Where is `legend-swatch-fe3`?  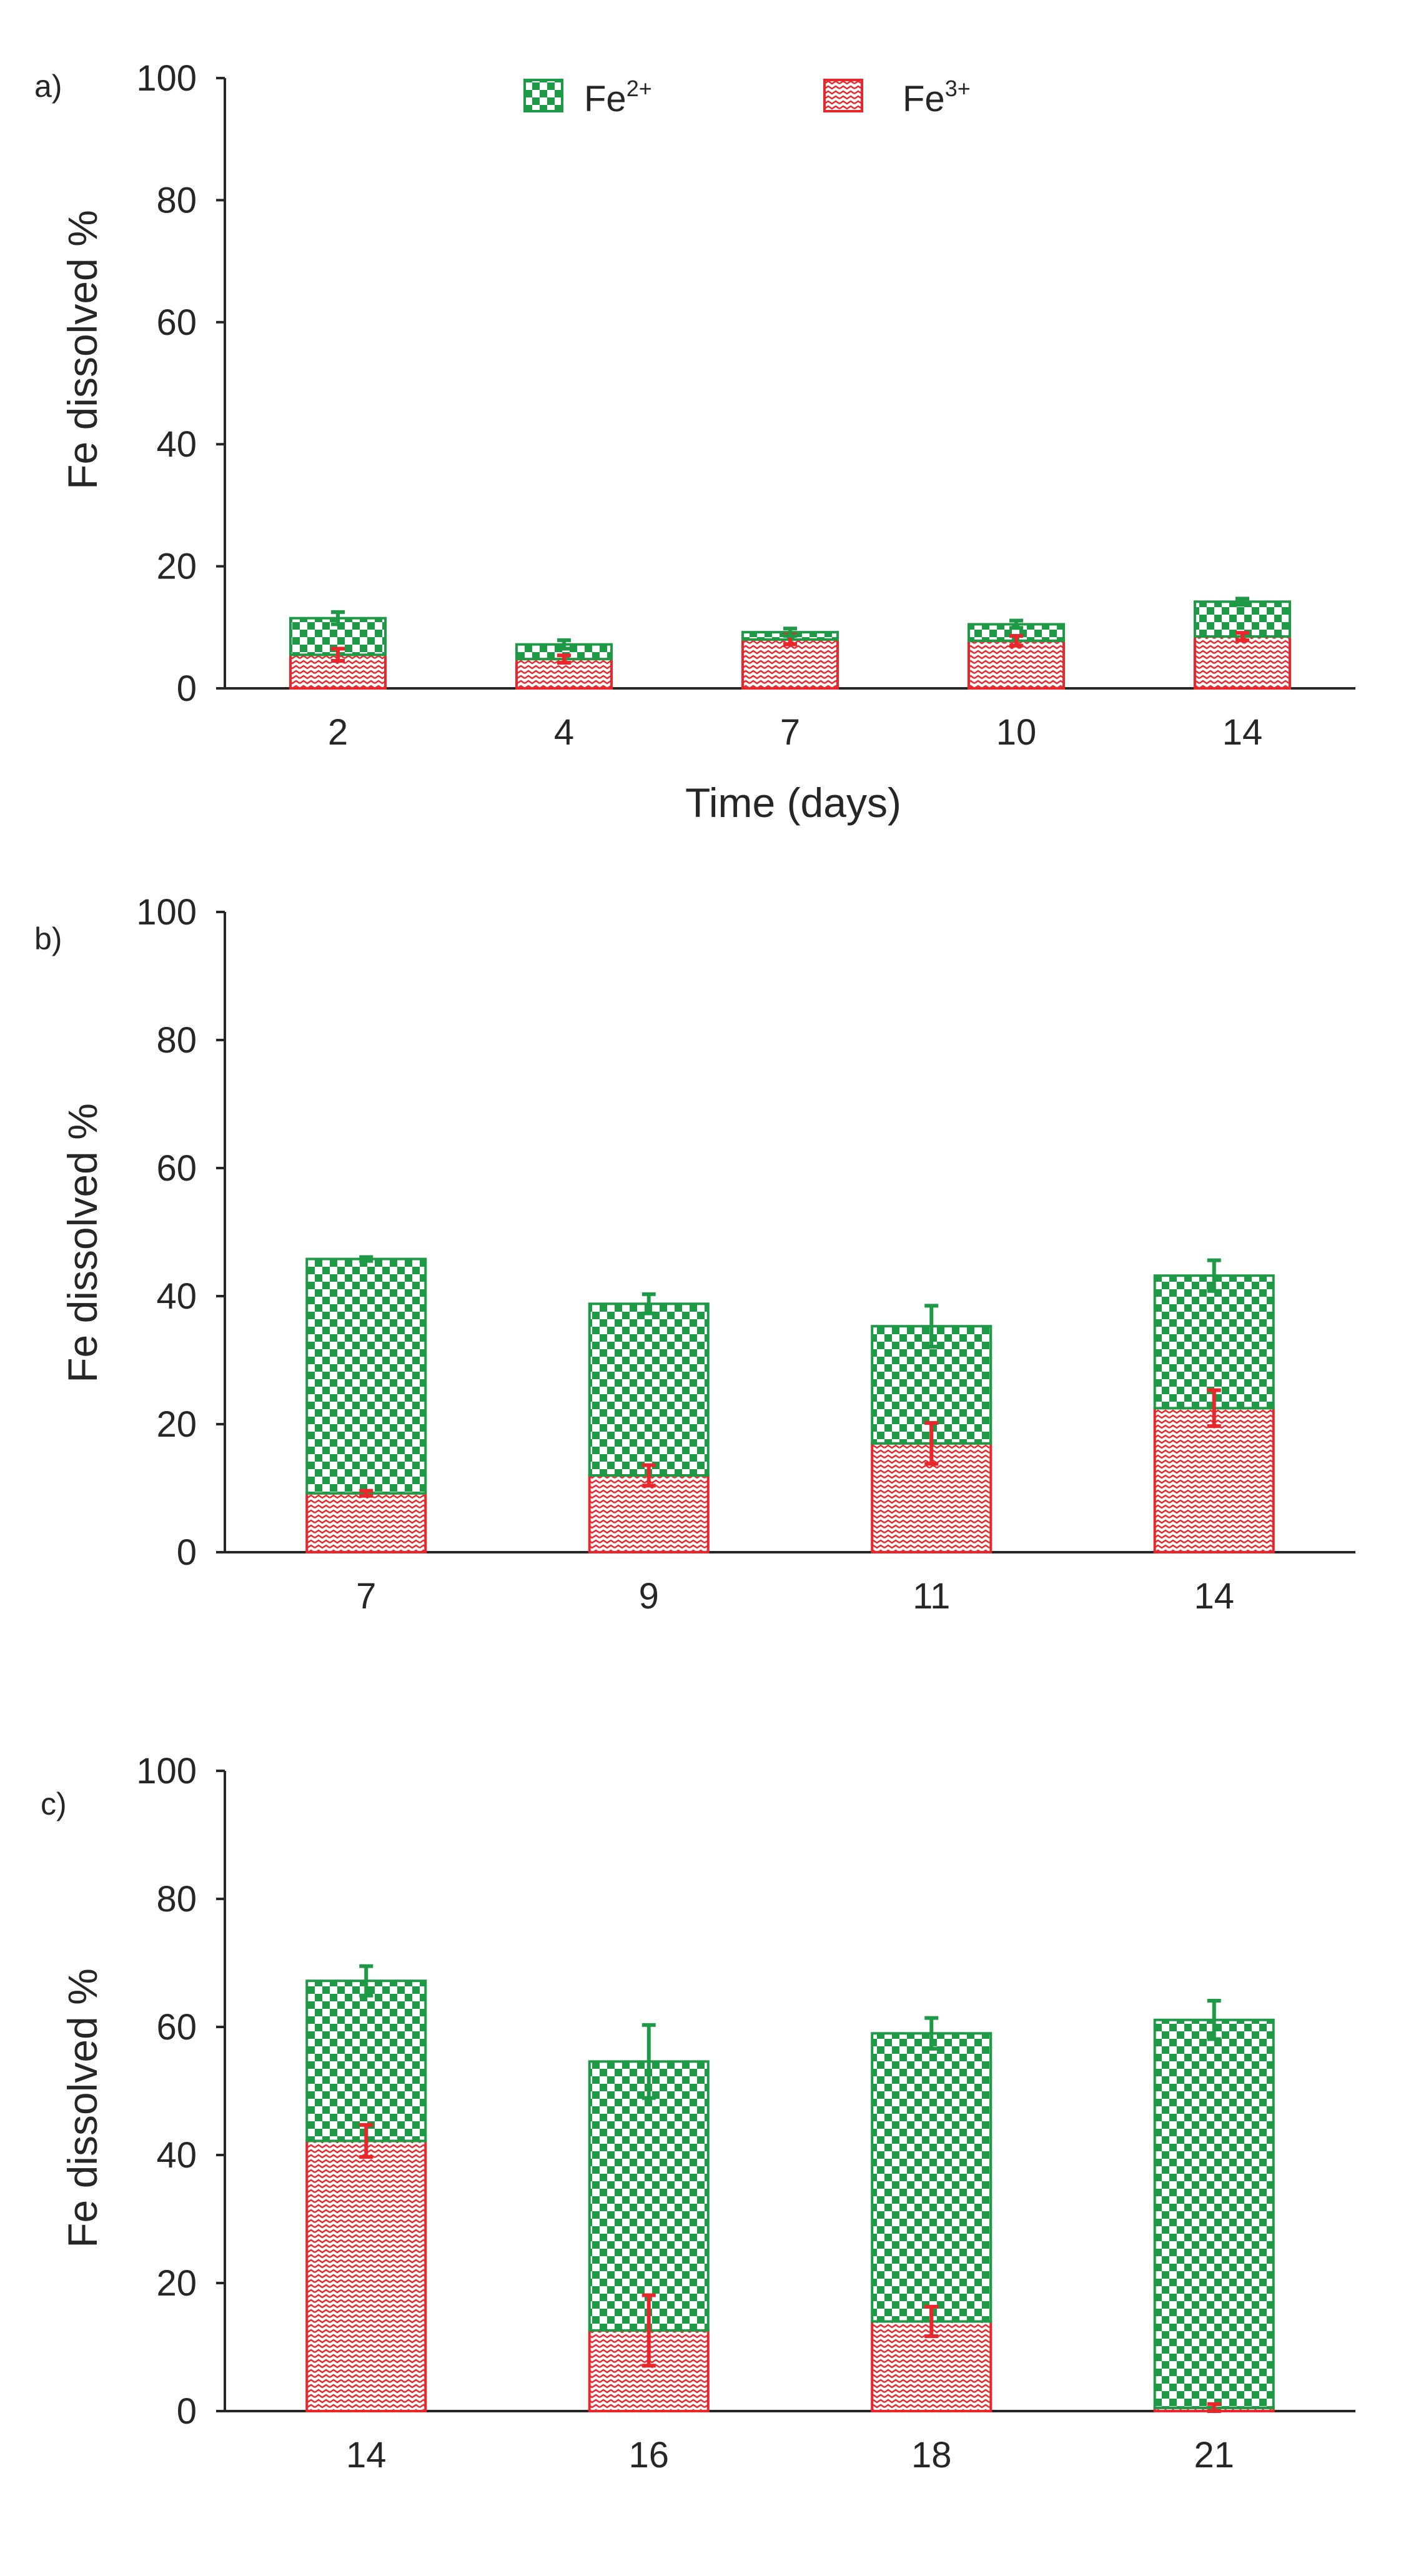 legend-swatch-fe3 is located at coordinates (843, 95).